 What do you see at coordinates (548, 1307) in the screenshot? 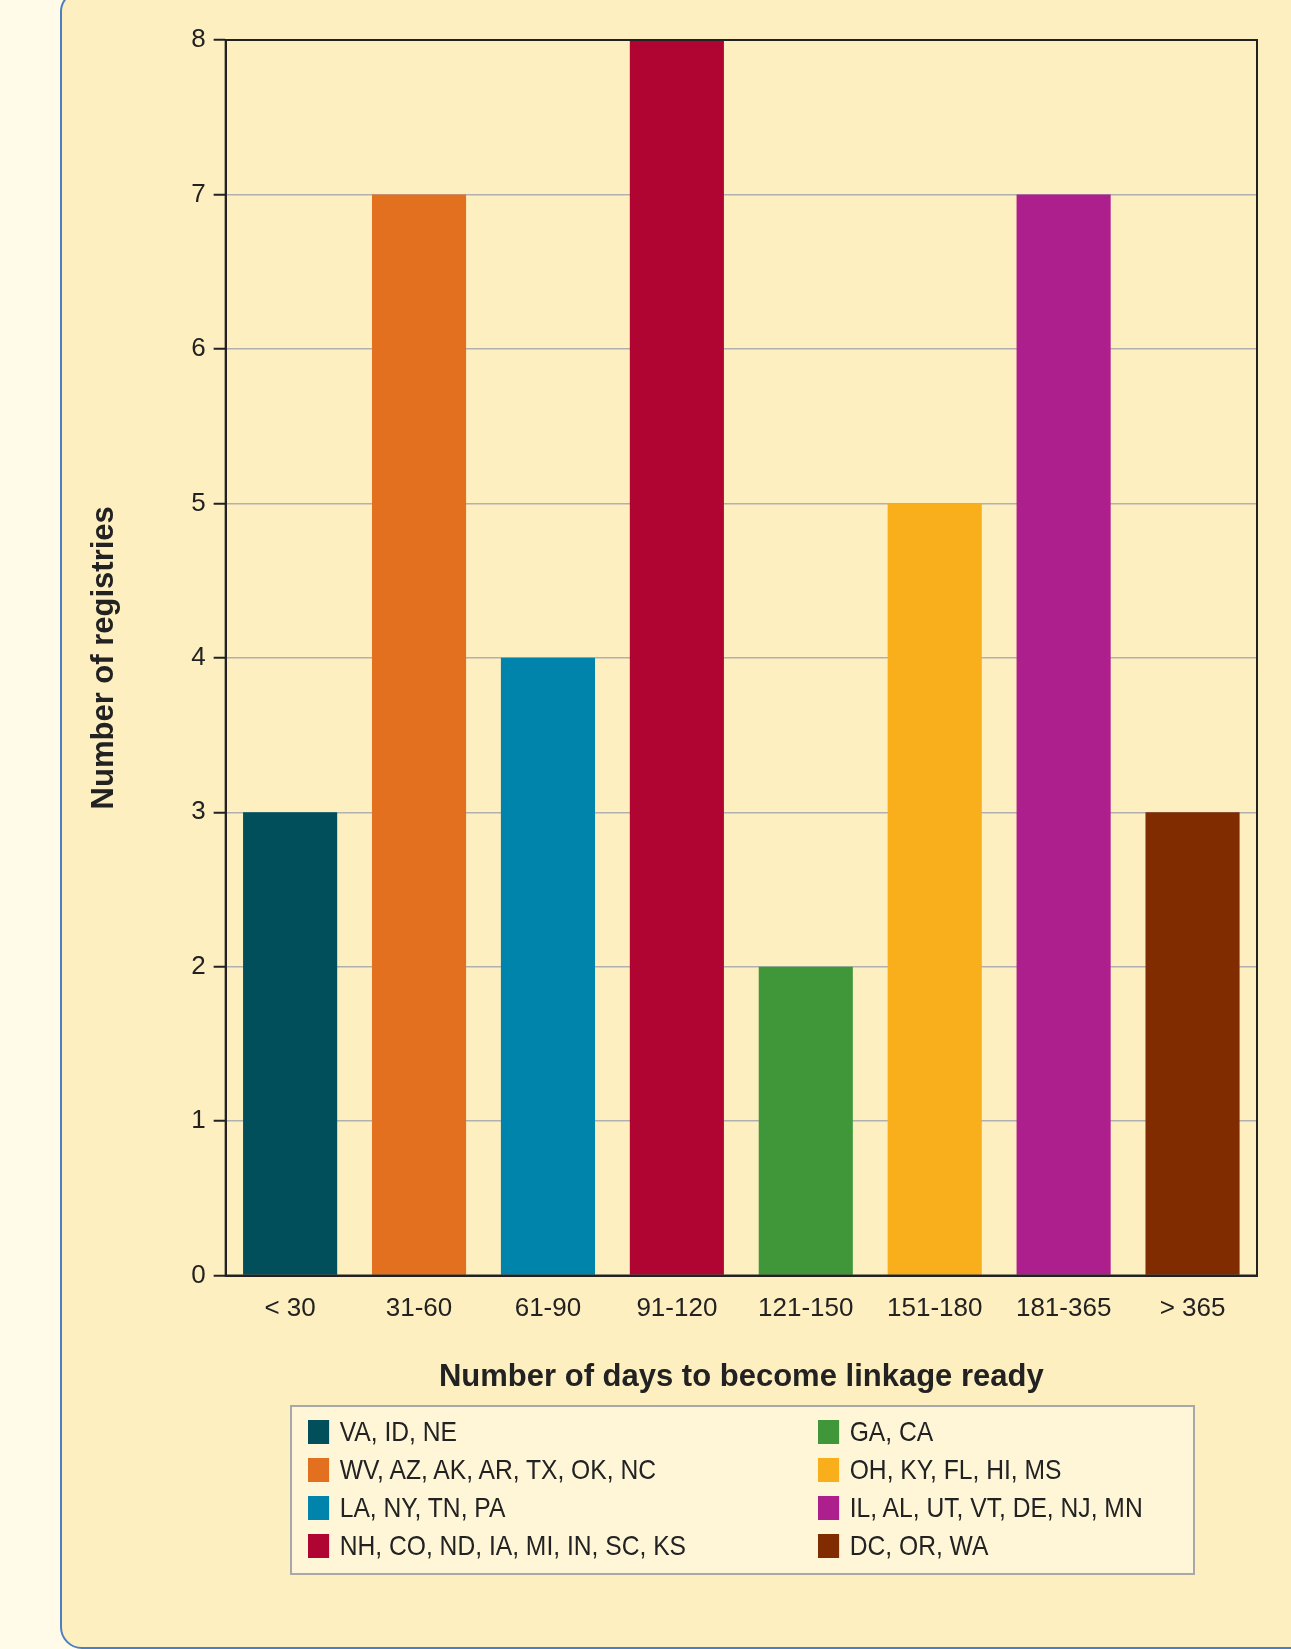
I see `x-tick-label: 61-90` at bounding box center [548, 1307].